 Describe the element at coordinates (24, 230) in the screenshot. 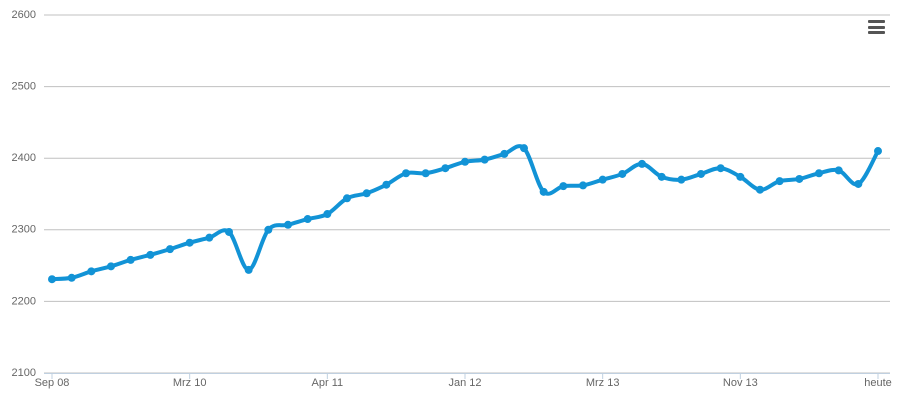

I see `y-tick-label: 2300` at that location.